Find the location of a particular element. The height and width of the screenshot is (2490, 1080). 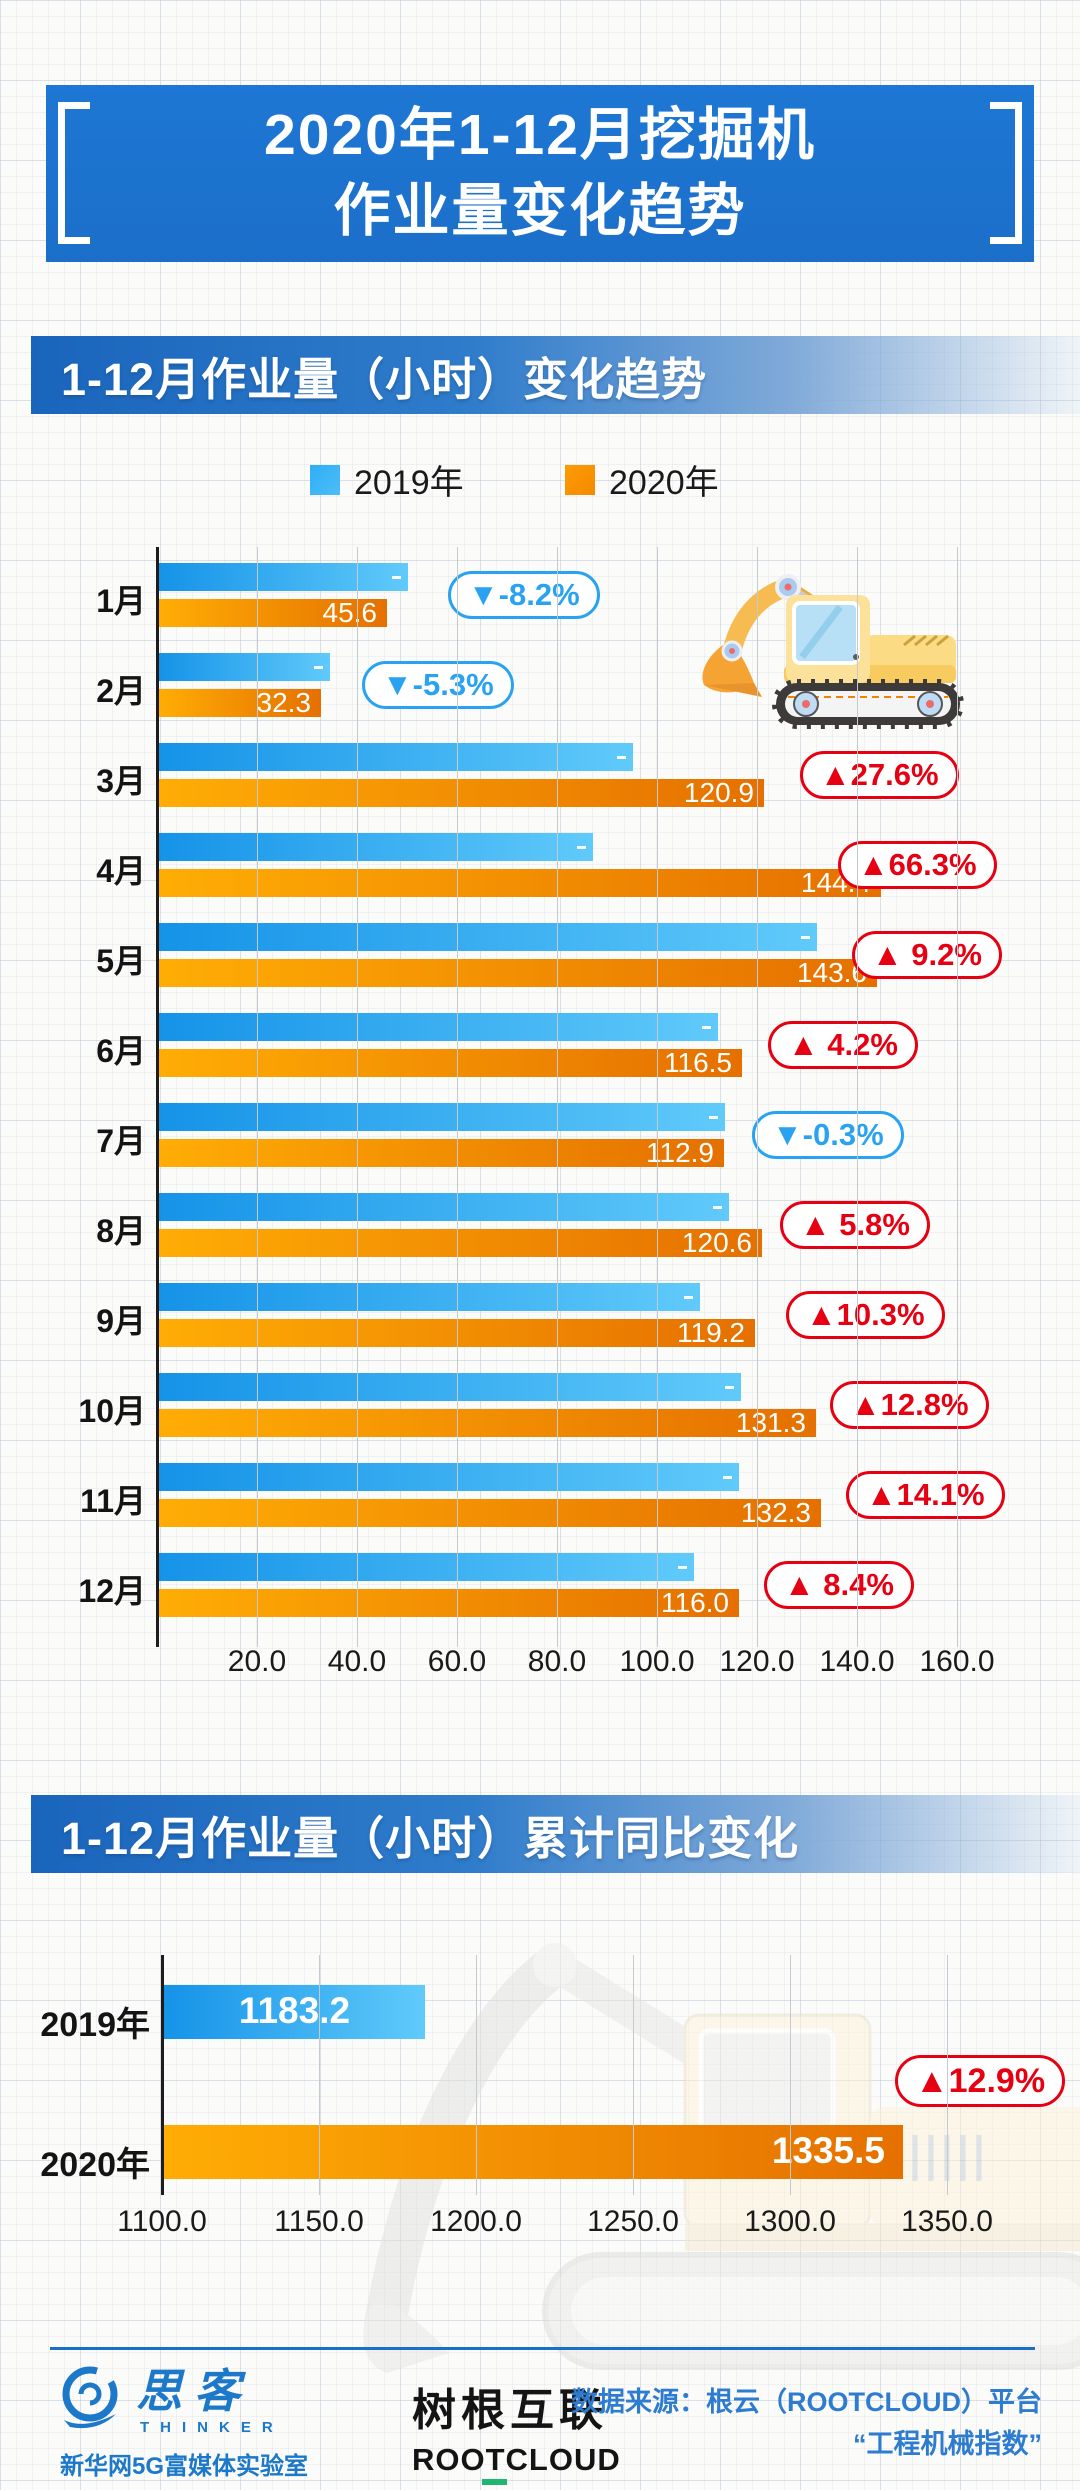

cumulative-bar-2020: 1335.5 is located at coordinates (533, 2152).